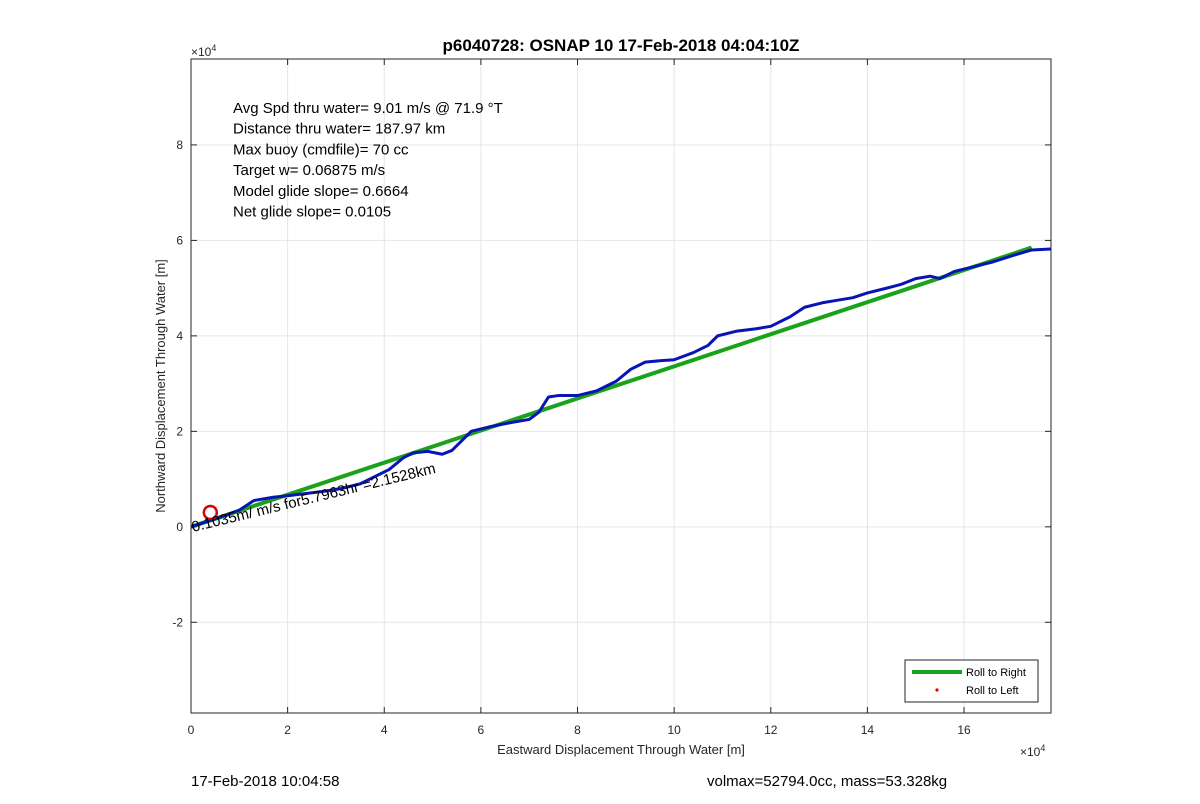 This screenshot has height=804, width=1200. What do you see at coordinates (287, 730) in the screenshot?
I see `x-tick-label: 2` at bounding box center [287, 730].